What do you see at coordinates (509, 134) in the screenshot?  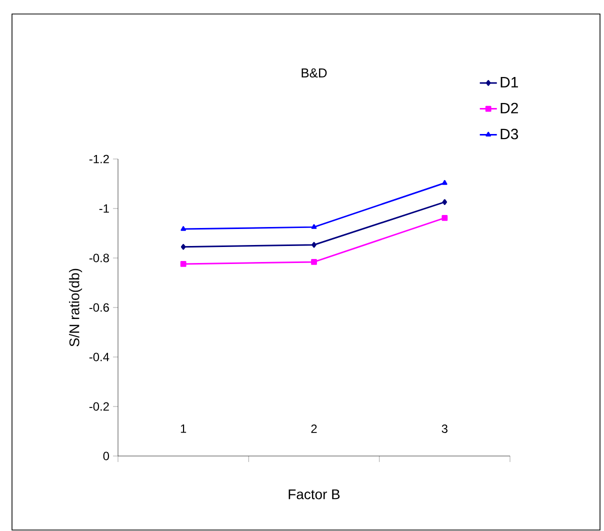 I see `legend-label: D3` at bounding box center [509, 134].